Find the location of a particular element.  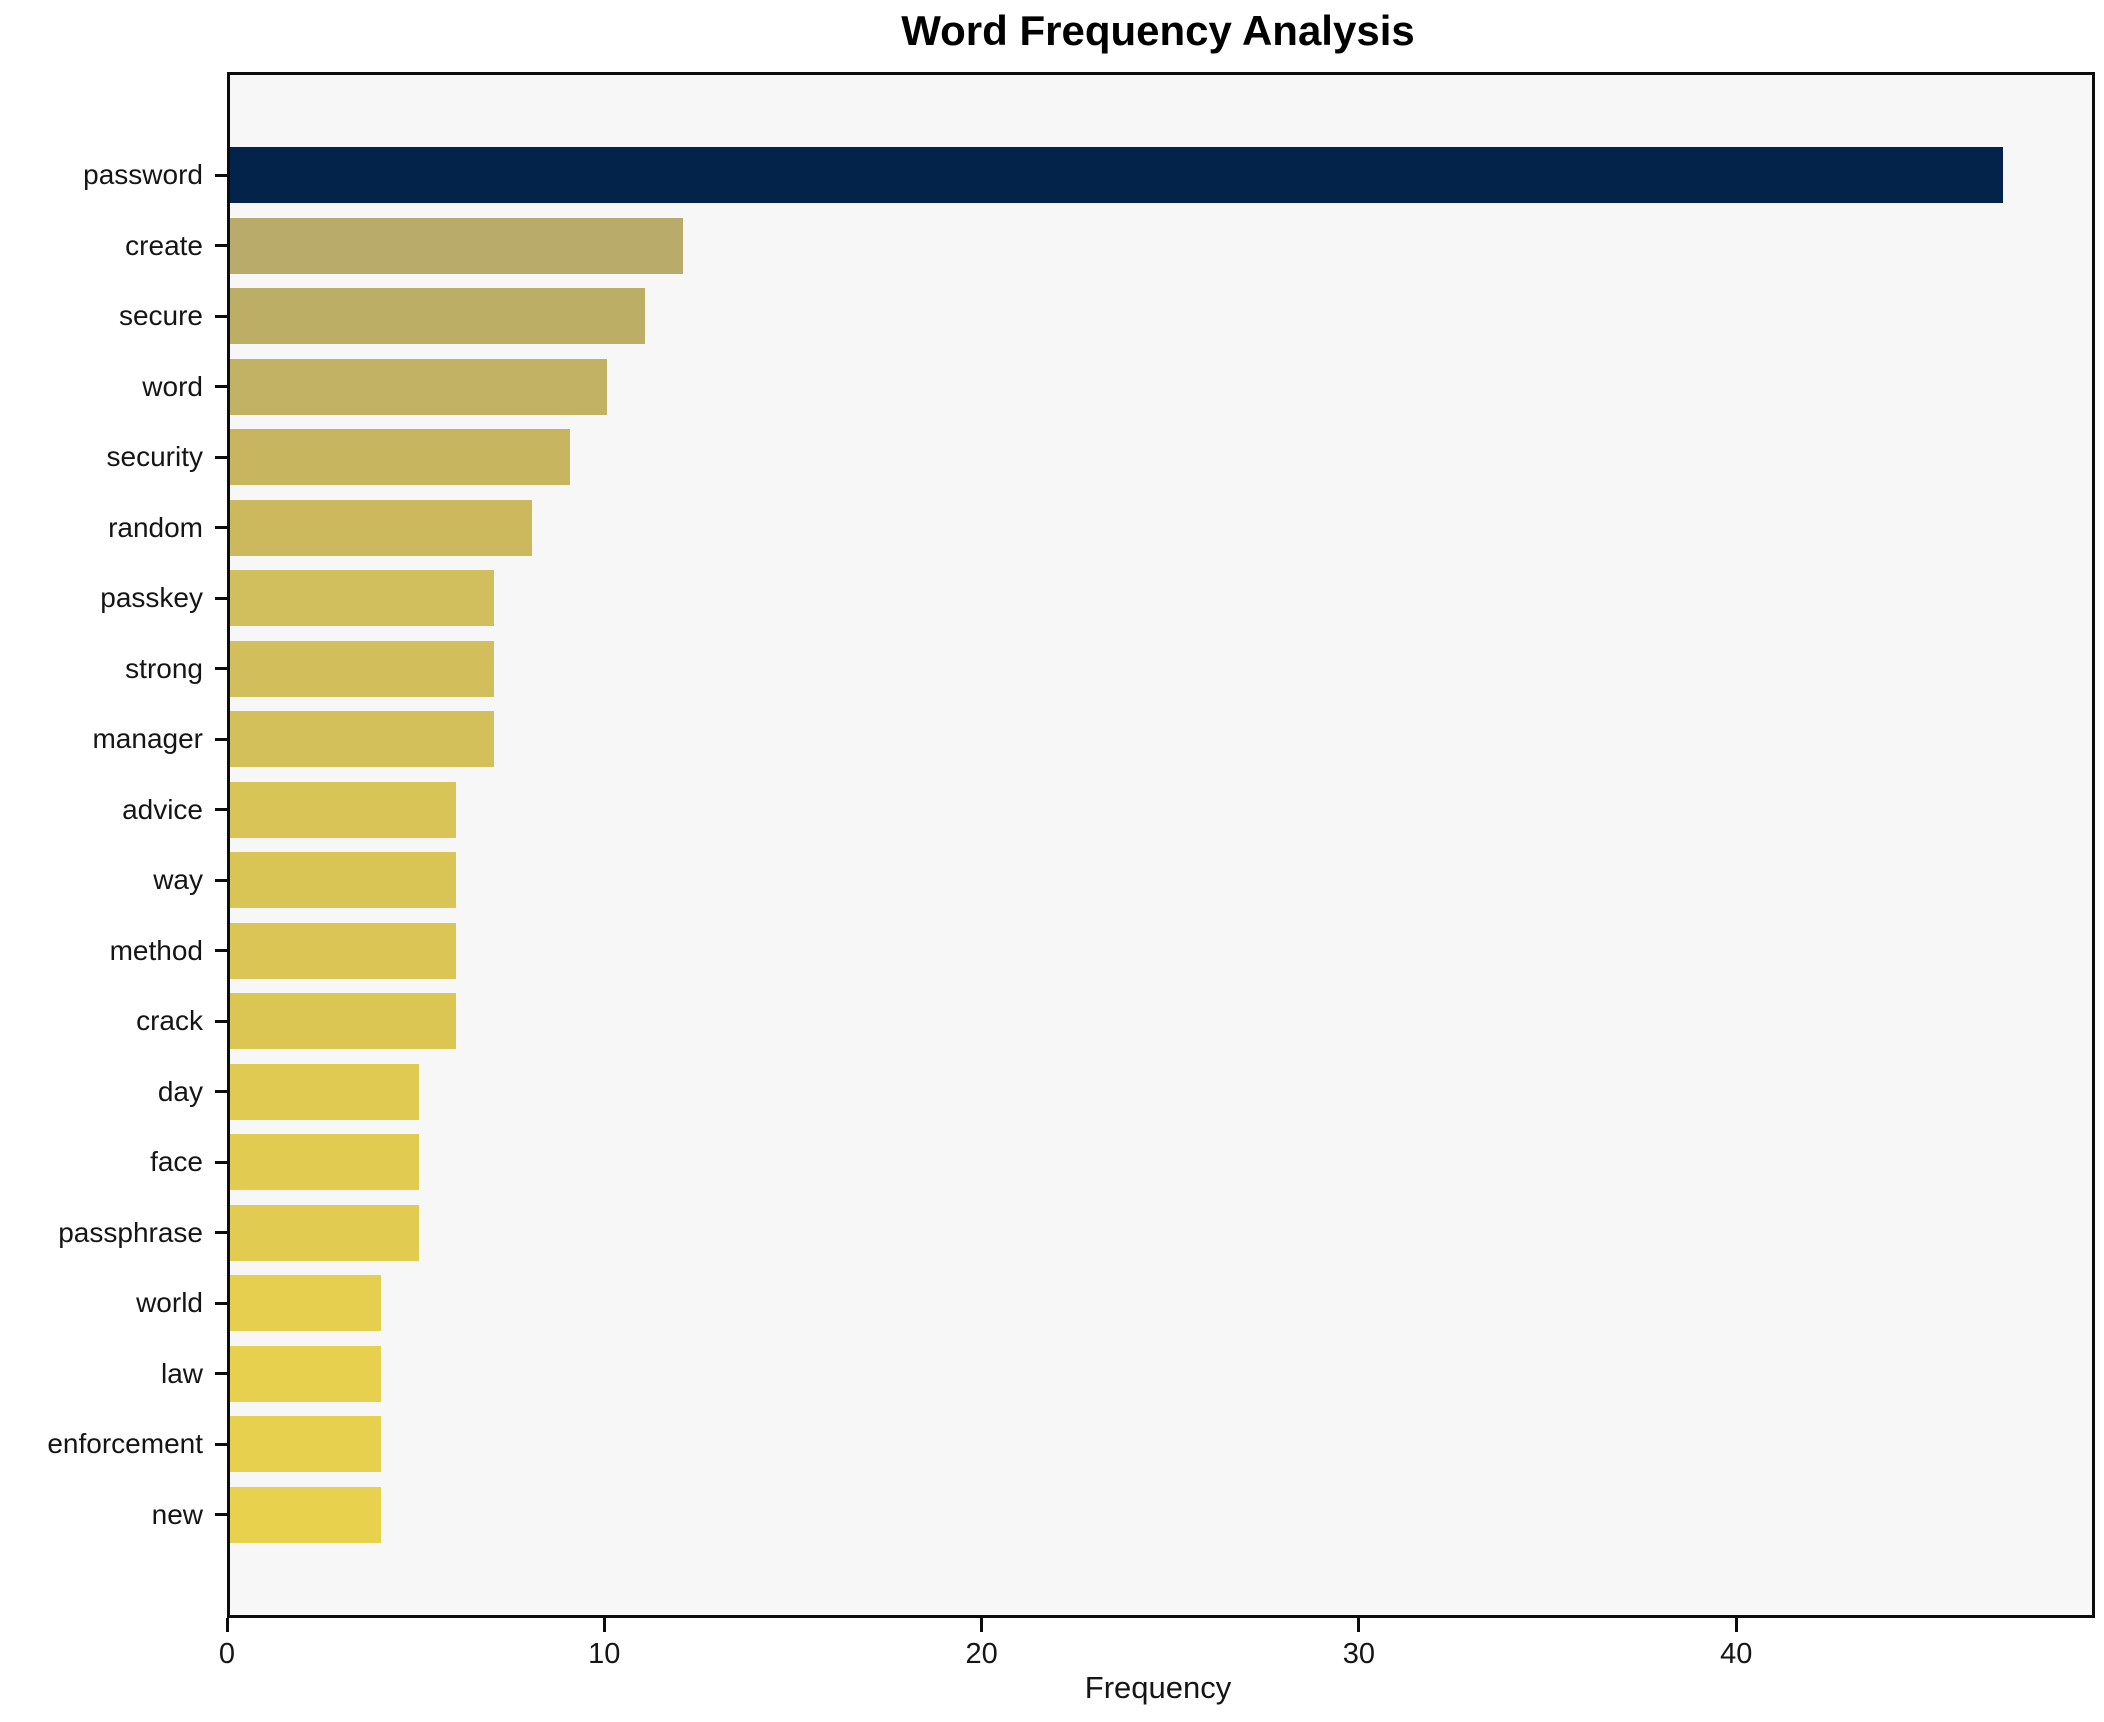

y-tick-label: face is located at coordinates (176, 1162).